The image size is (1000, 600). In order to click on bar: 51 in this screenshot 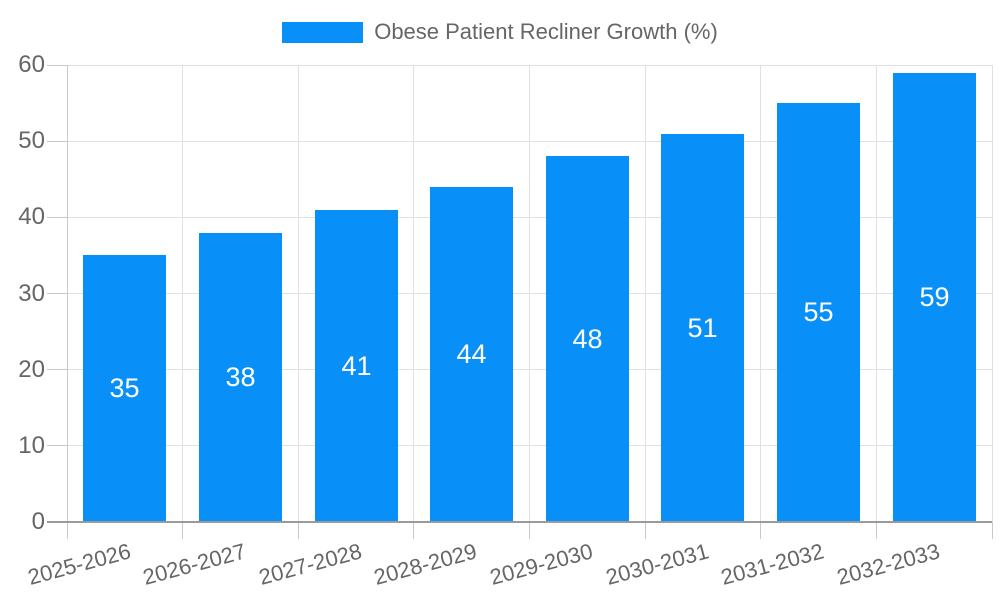, I will do `click(702, 328)`.